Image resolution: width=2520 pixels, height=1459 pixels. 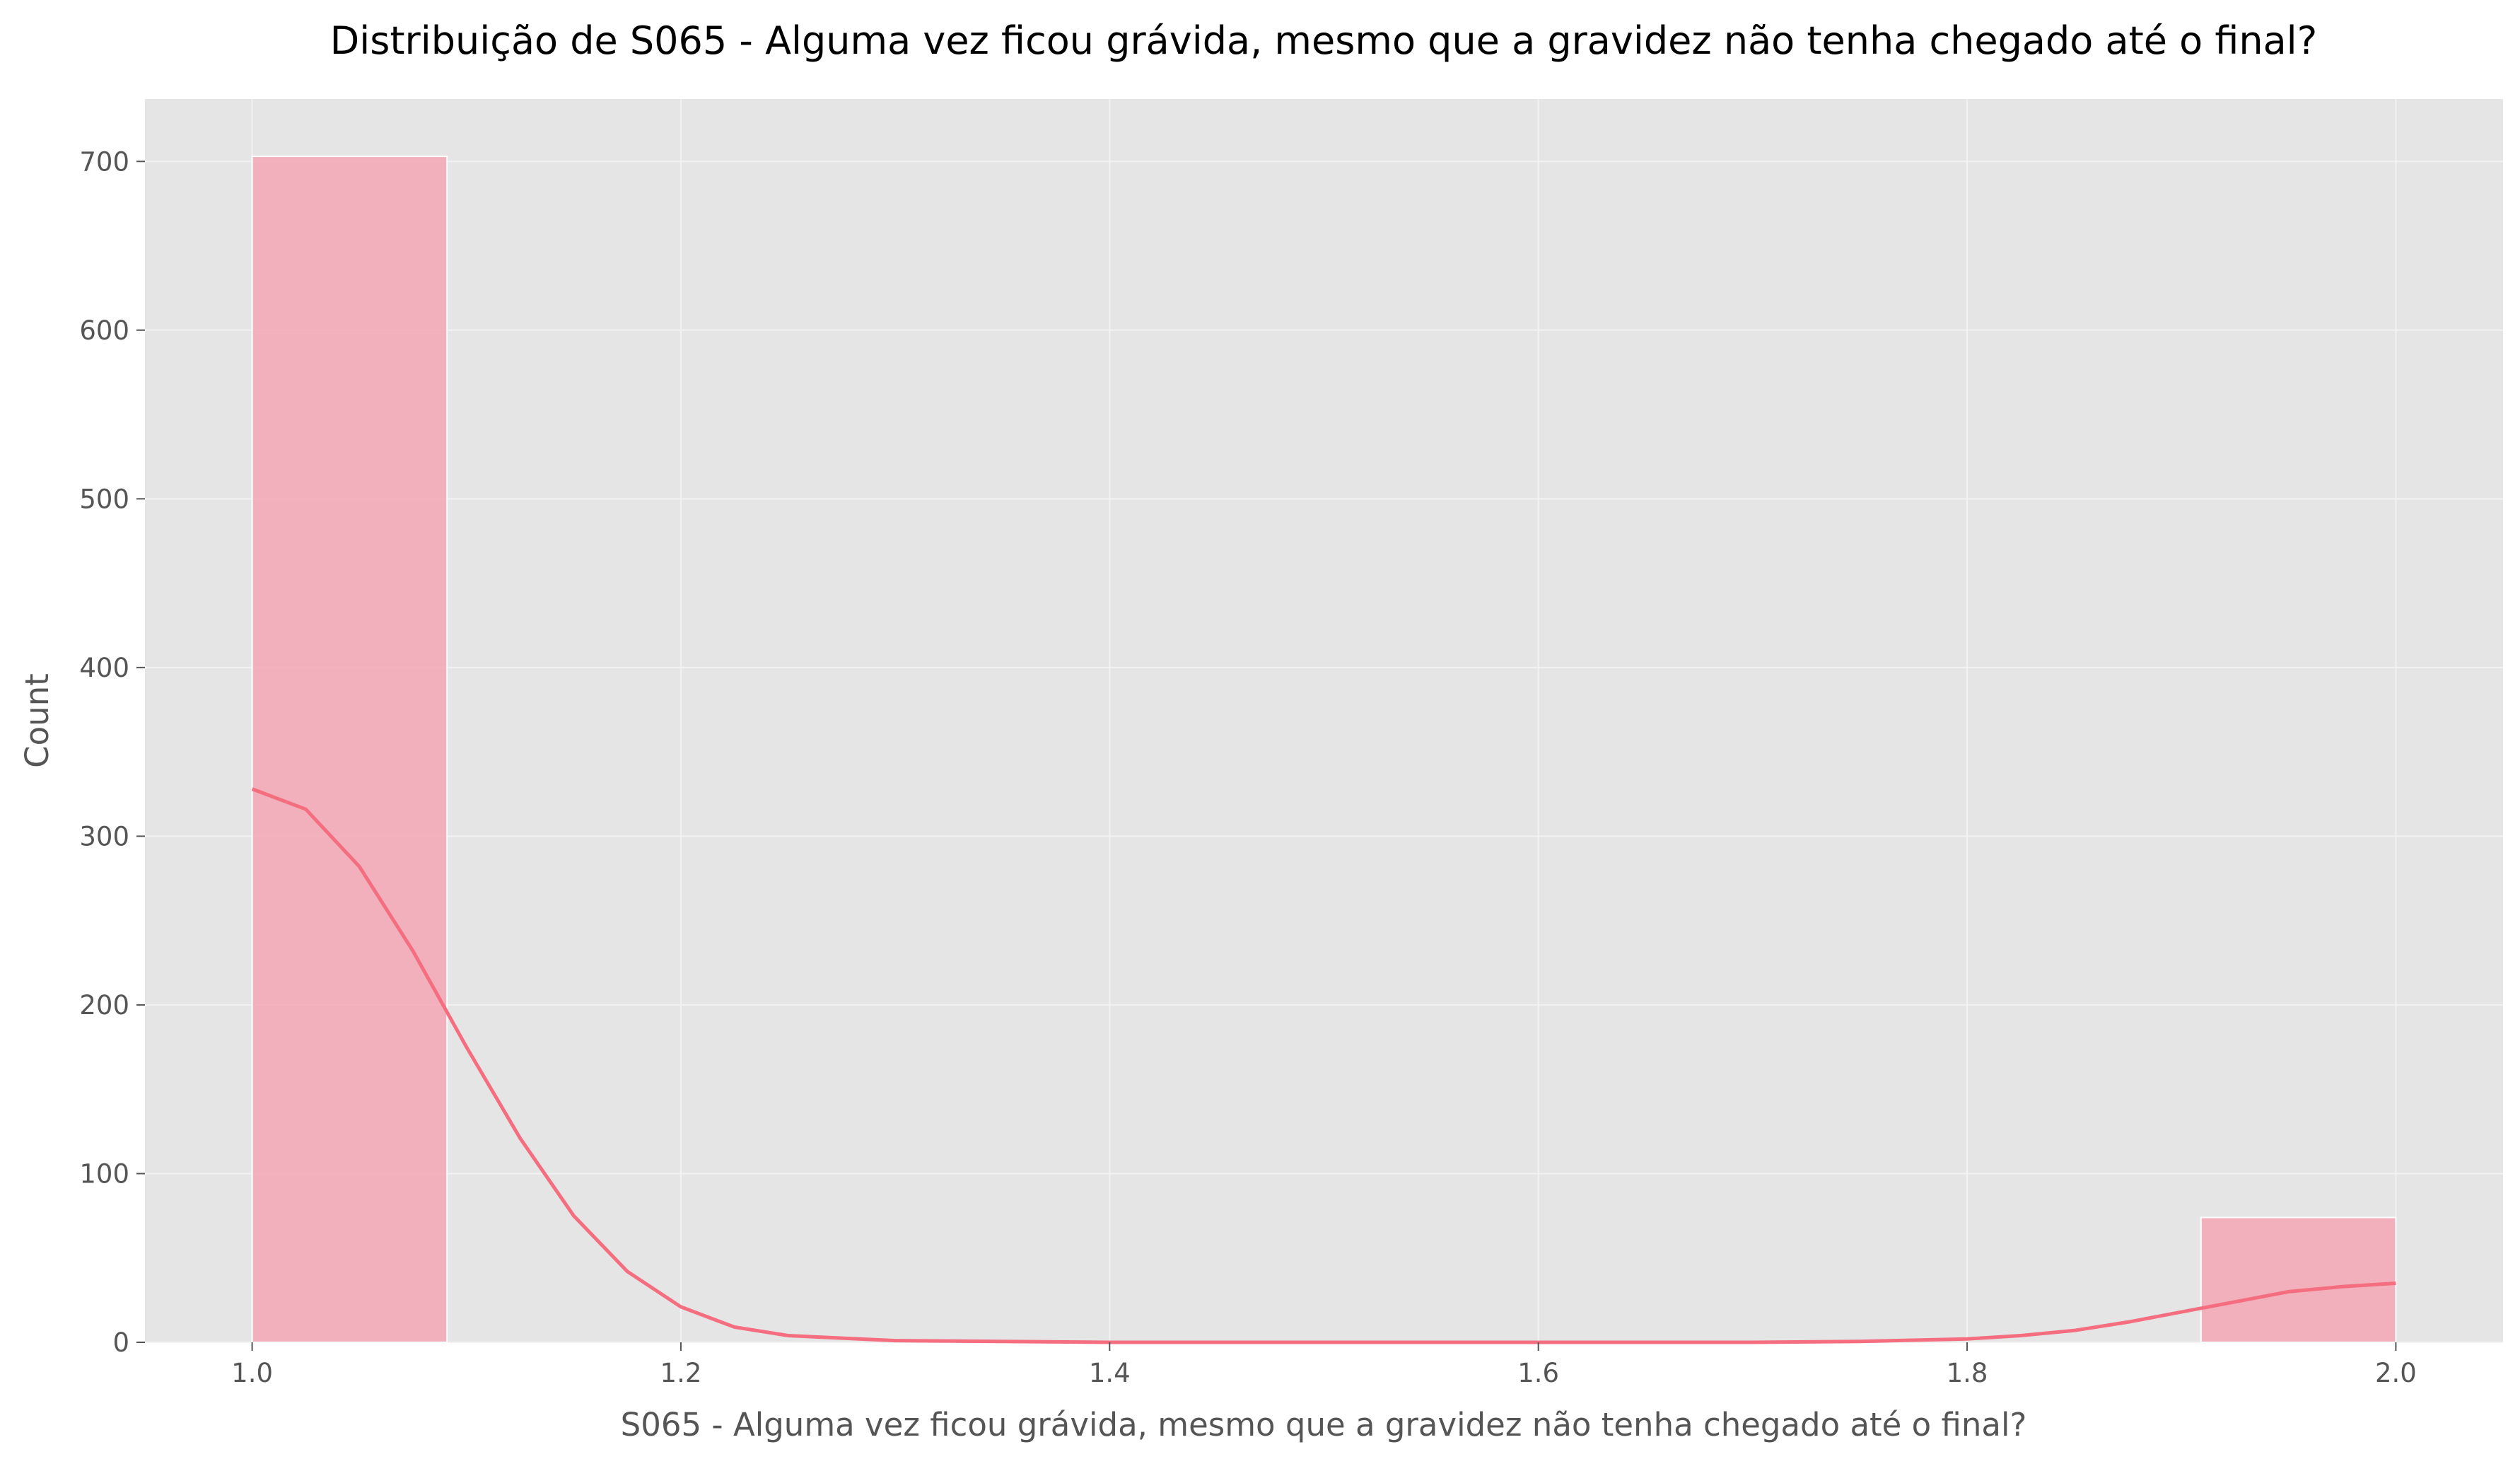 I want to click on y-tick-label-4: 400, so click(x=104, y=668).